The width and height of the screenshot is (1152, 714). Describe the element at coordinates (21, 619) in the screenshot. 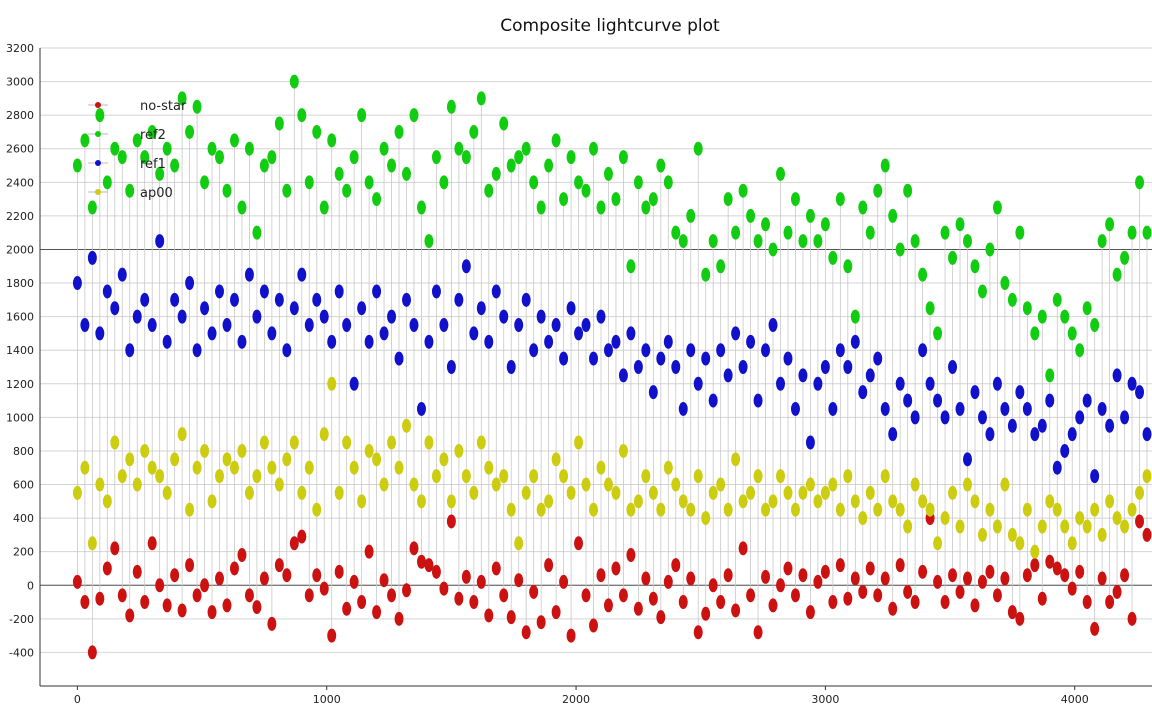

I see `y-tick-label: -200` at that location.